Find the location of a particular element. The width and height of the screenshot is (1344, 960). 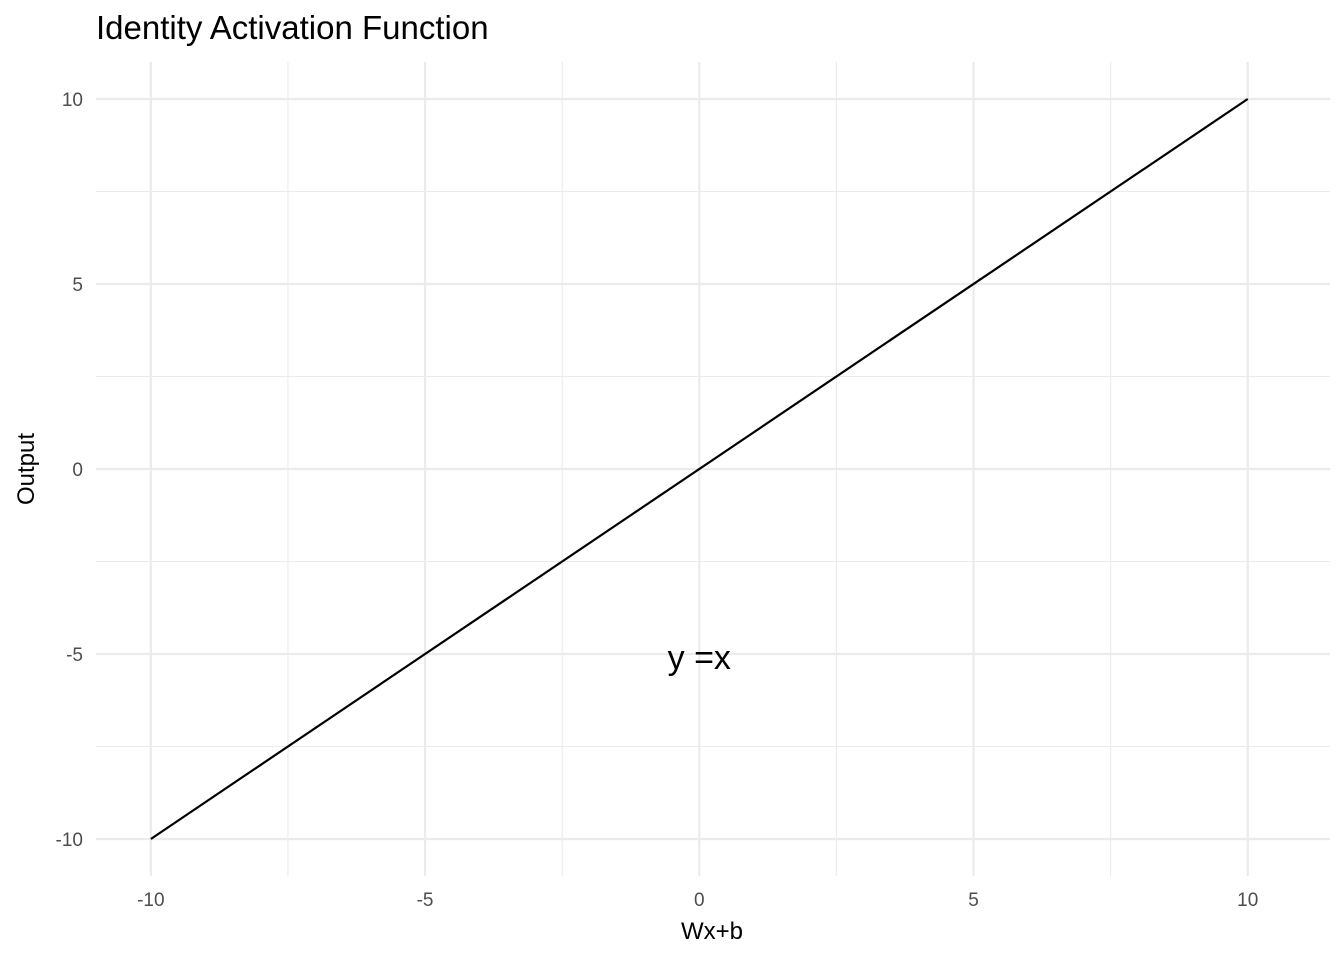

chart-title: Identity Activation Function is located at coordinates (292, 27).